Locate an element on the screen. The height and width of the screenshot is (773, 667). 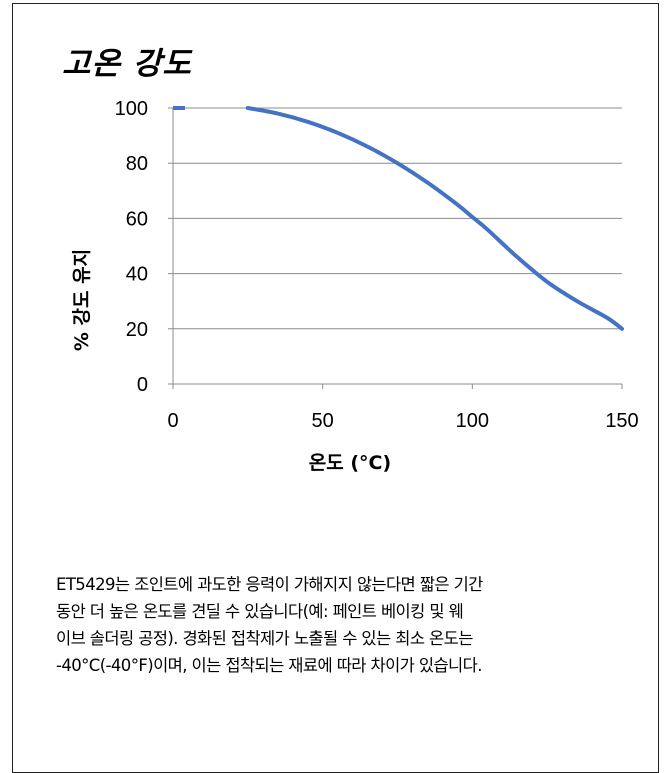
x-tick-label: 50 is located at coordinates (323, 421).